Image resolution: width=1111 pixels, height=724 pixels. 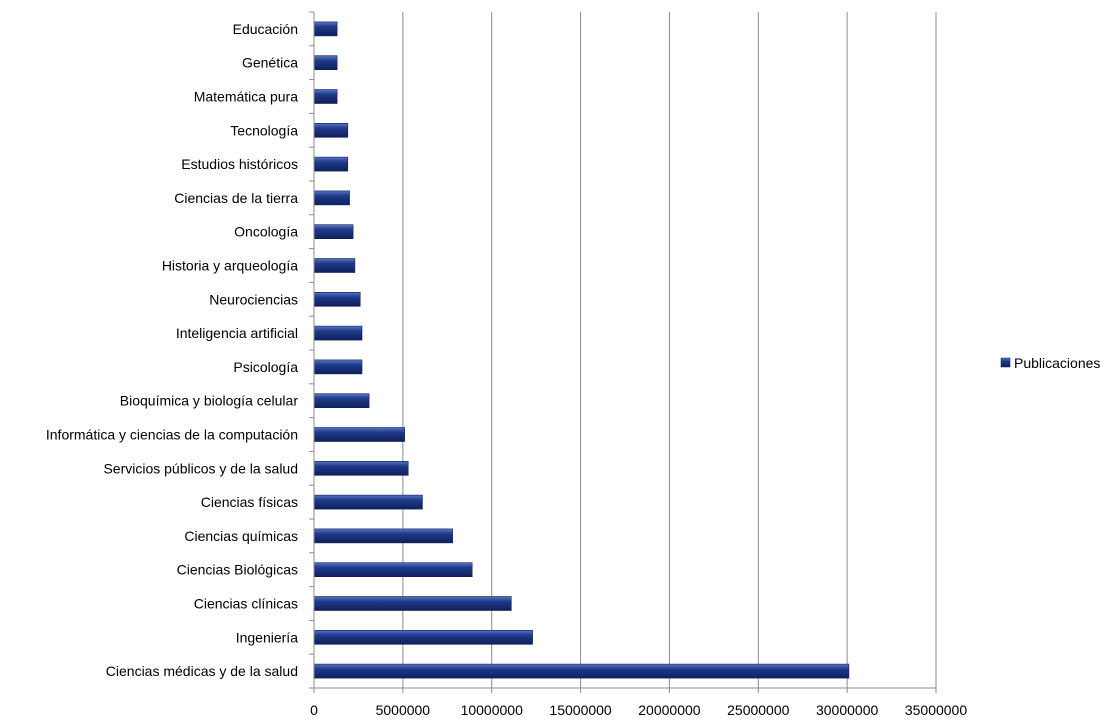 What do you see at coordinates (236, 198) in the screenshot?
I see `category-label: Ciencias de la tierra` at bounding box center [236, 198].